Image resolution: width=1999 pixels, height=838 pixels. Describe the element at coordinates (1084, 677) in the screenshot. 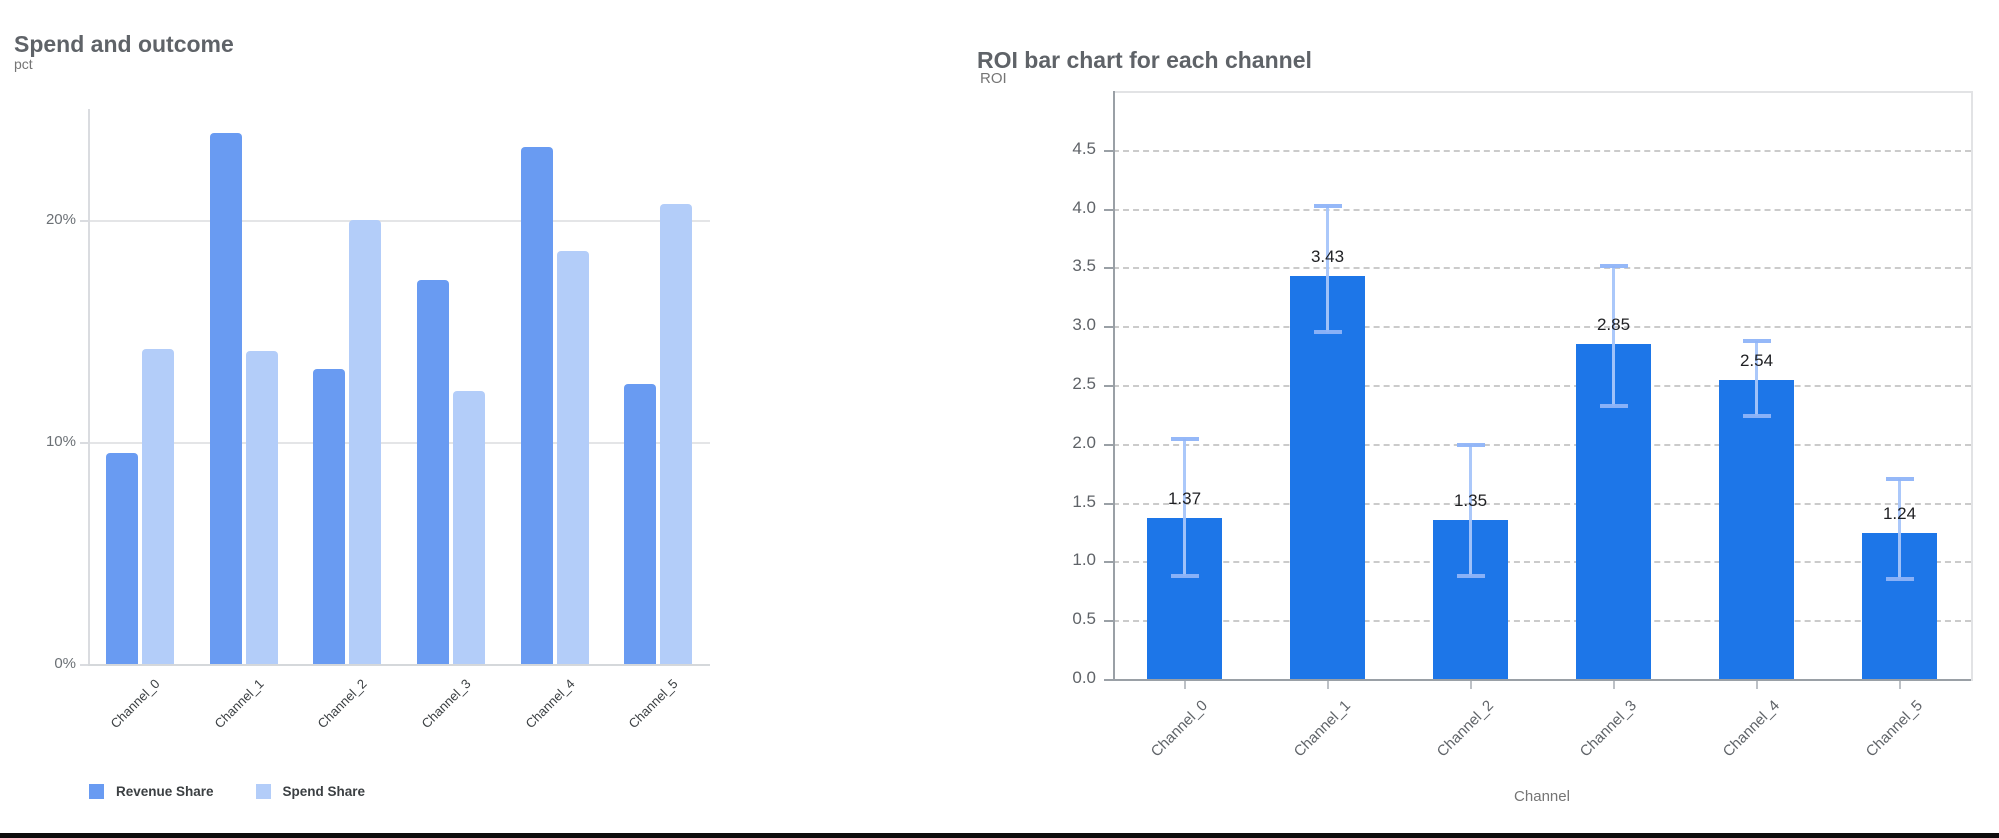

I see `y-axis-tick-label: 0.0` at that location.